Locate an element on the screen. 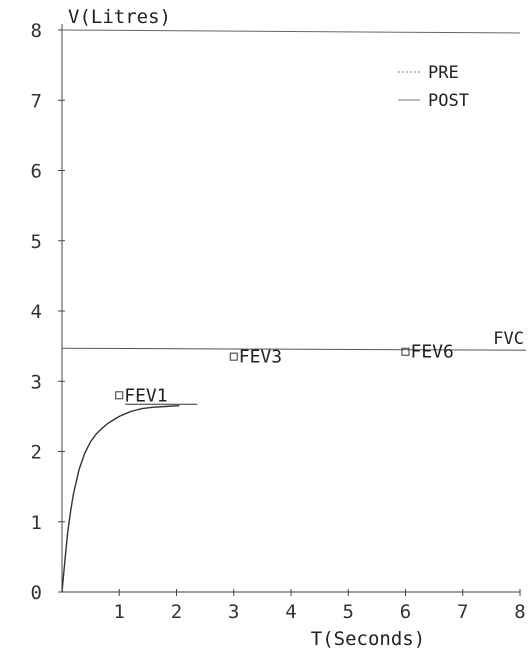  y-tick-label: 2 is located at coordinates (36, 453).